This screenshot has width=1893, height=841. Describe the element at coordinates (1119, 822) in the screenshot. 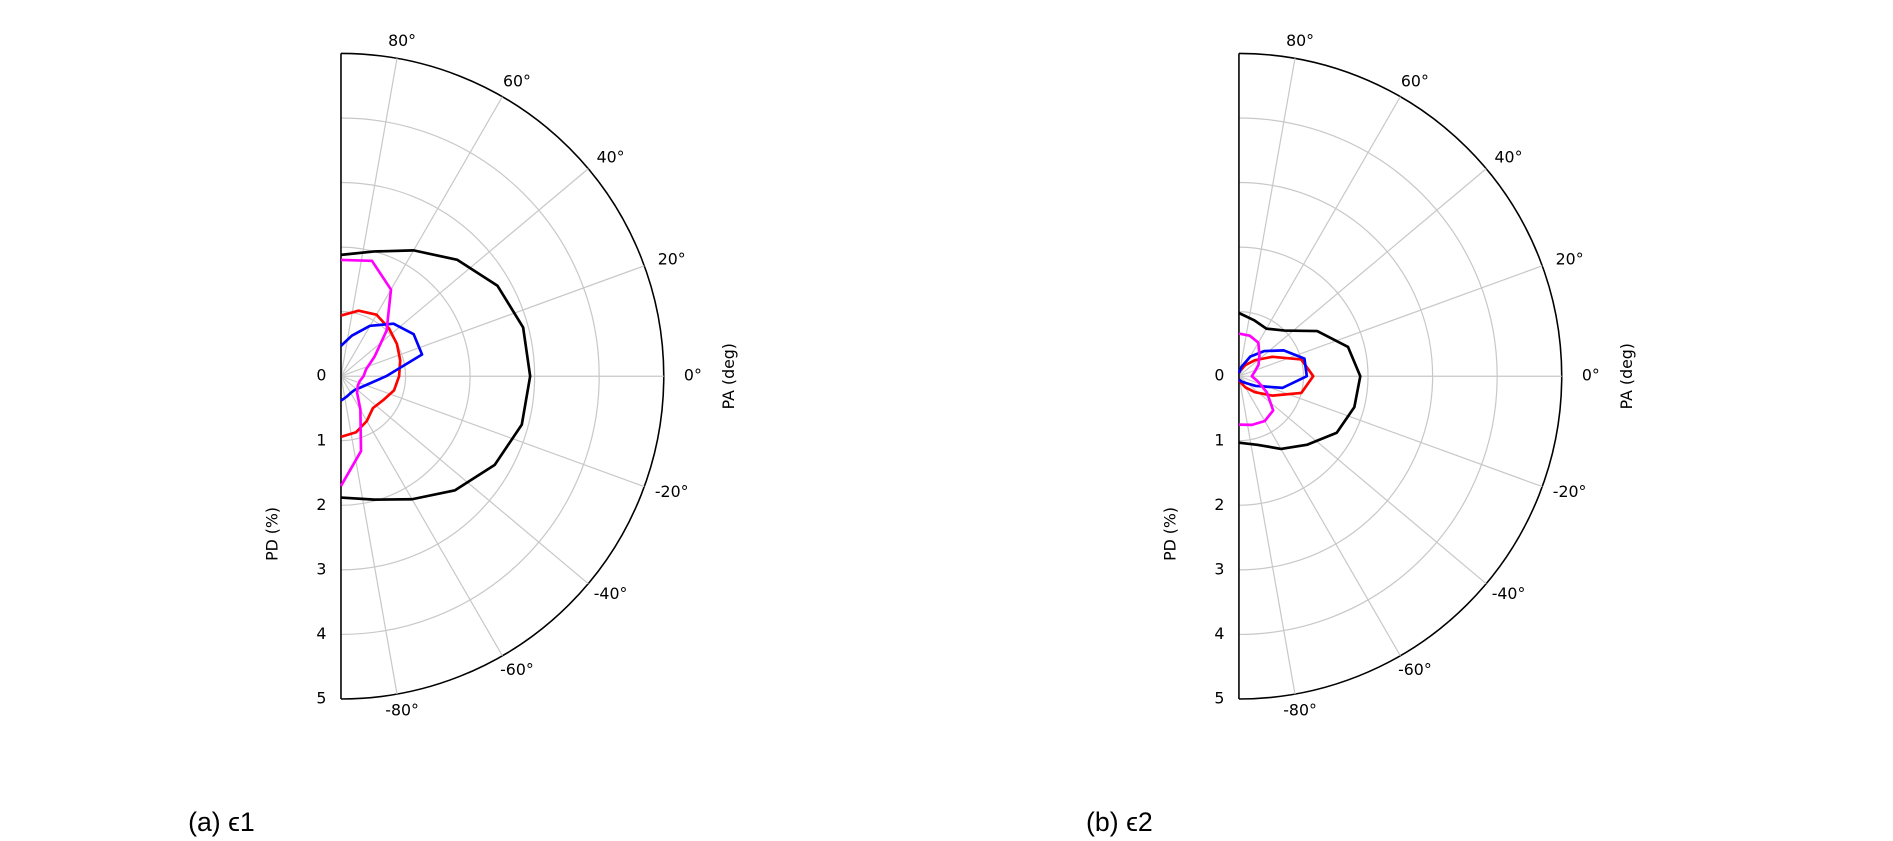

I see `caption: (b) ϵ2` at that location.